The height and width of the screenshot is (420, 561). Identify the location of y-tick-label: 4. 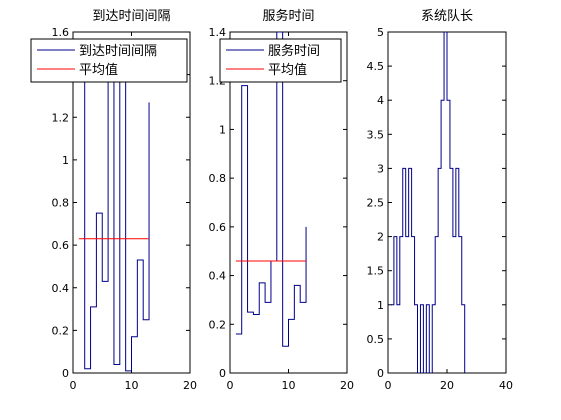
(380, 100).